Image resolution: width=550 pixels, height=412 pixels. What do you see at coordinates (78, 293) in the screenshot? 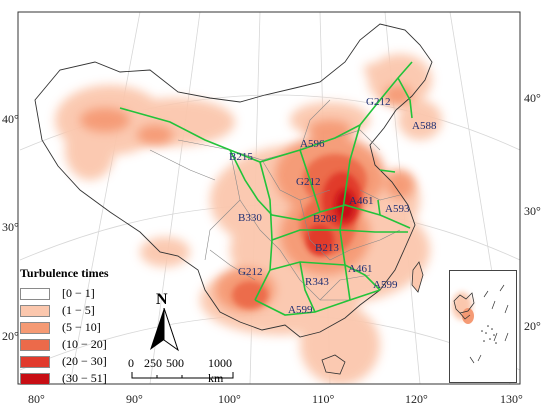
I see `legend-label: [0 − 1]` at bounding box center [78, 293].